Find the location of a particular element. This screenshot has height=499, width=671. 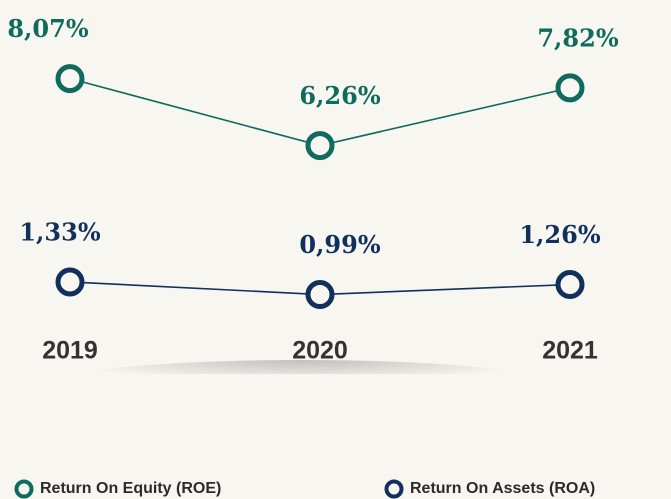

x-tick-label: 2021 is located at coordinates (570, 351).